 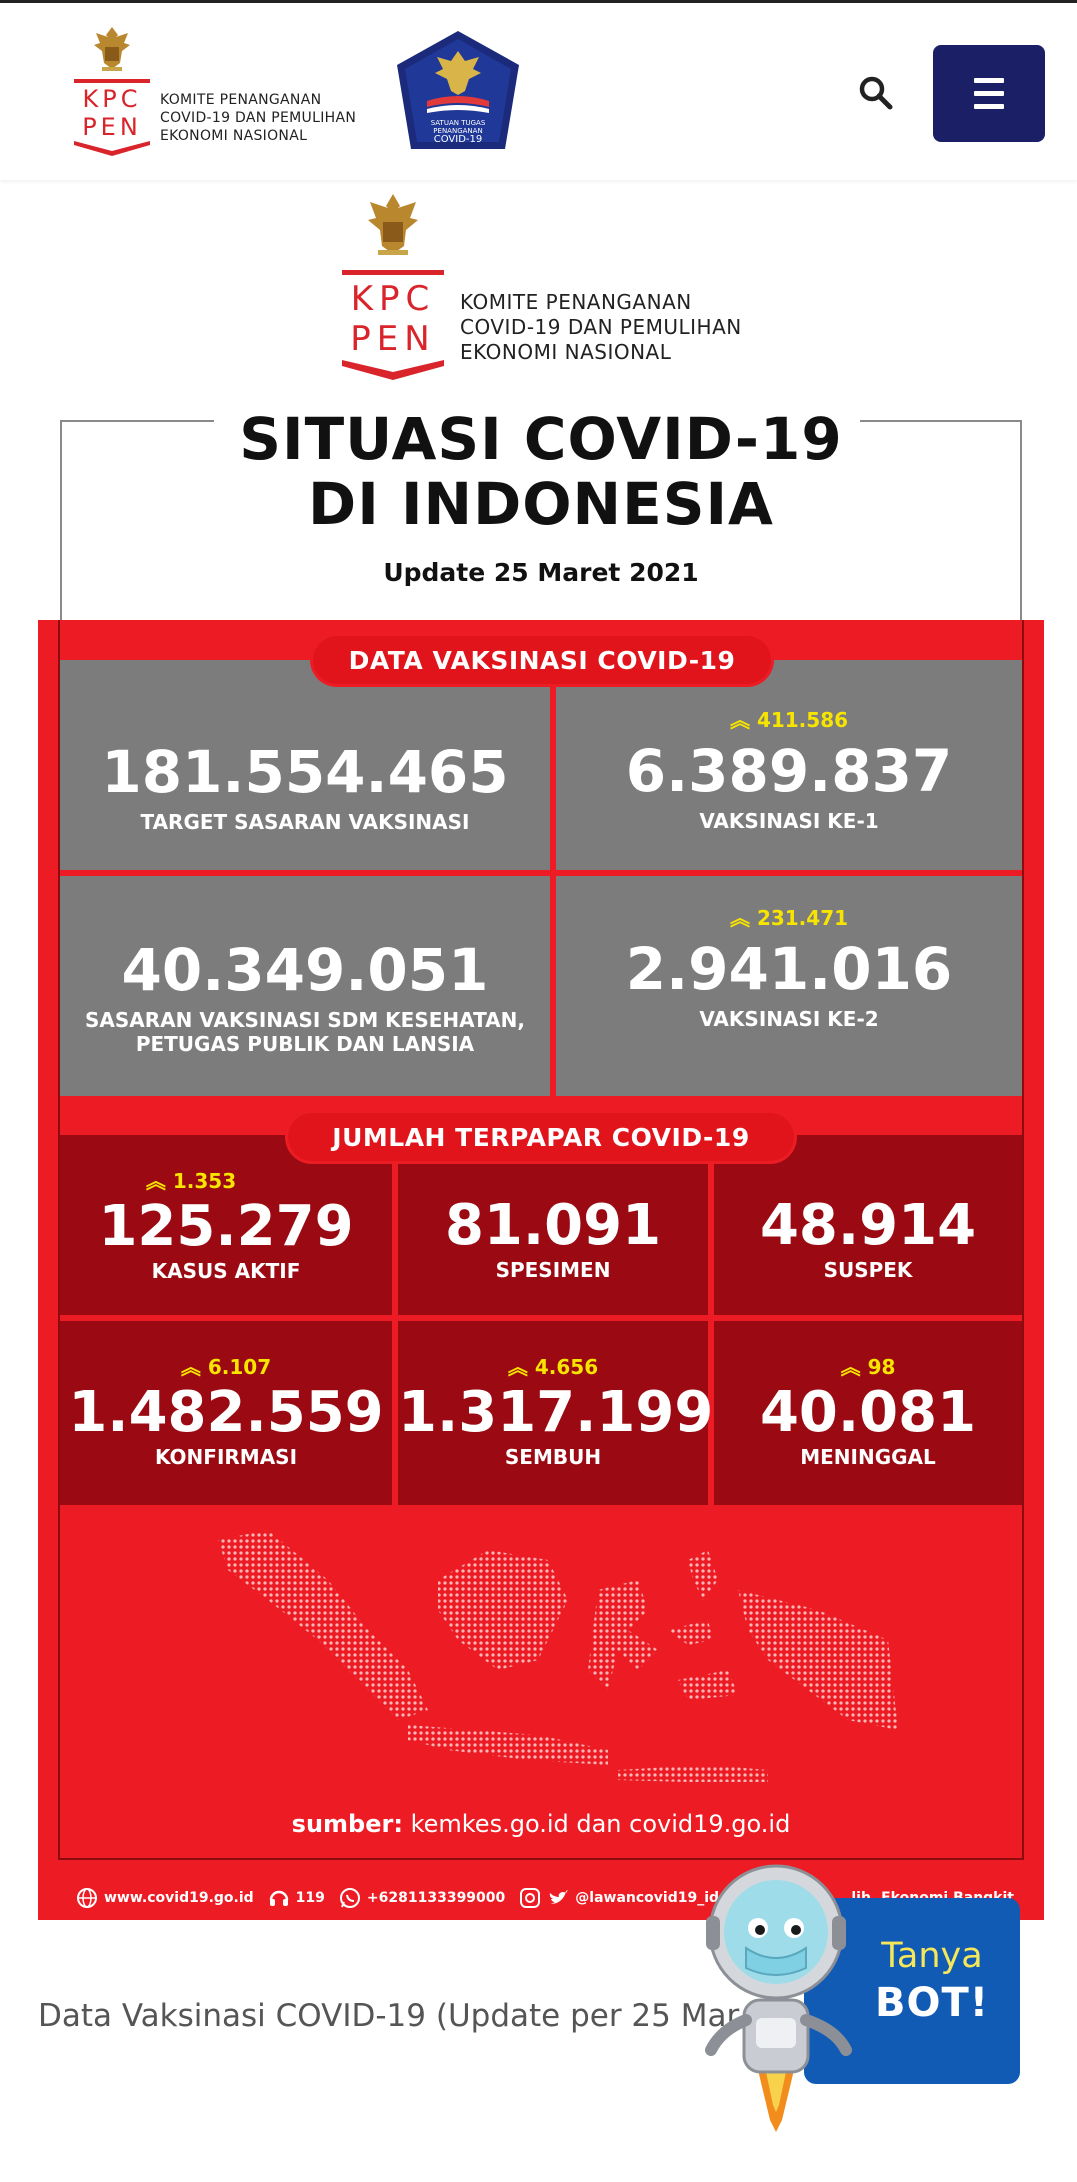 I want to click on source-text: sumber: kemkes.go.id dan covid19.go.id, so click(x=541, y=1824).